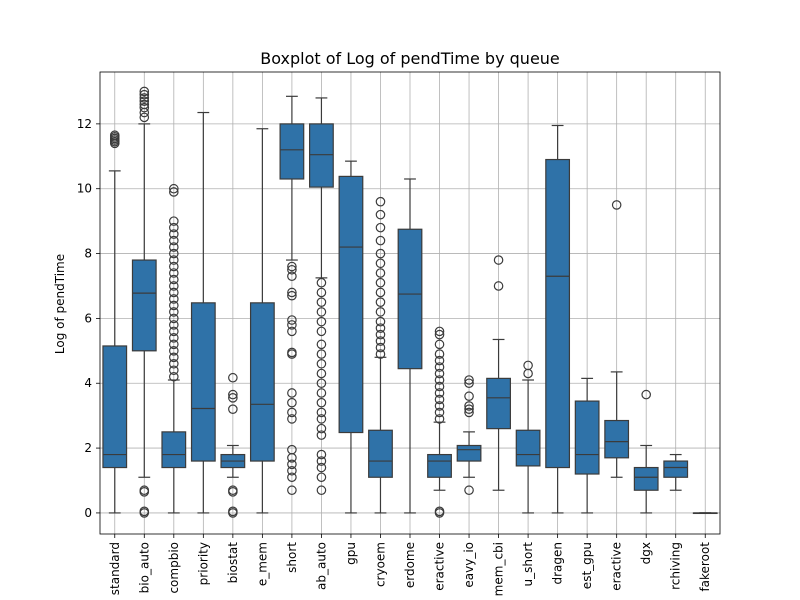 This screenshot has height=600, width=800. I want to click on x-tick-label: priority, so click(203, 563).